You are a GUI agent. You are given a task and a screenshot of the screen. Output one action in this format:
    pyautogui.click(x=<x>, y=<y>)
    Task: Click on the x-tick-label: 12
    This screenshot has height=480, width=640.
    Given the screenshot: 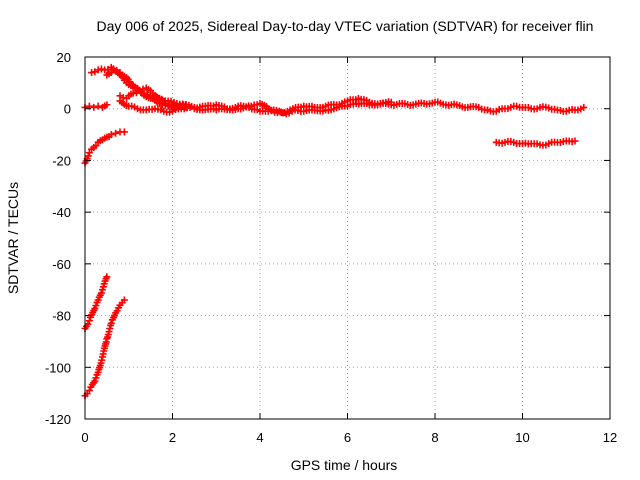 What is the action you would take?
    pyautogui.click(x=610, y=437)
    